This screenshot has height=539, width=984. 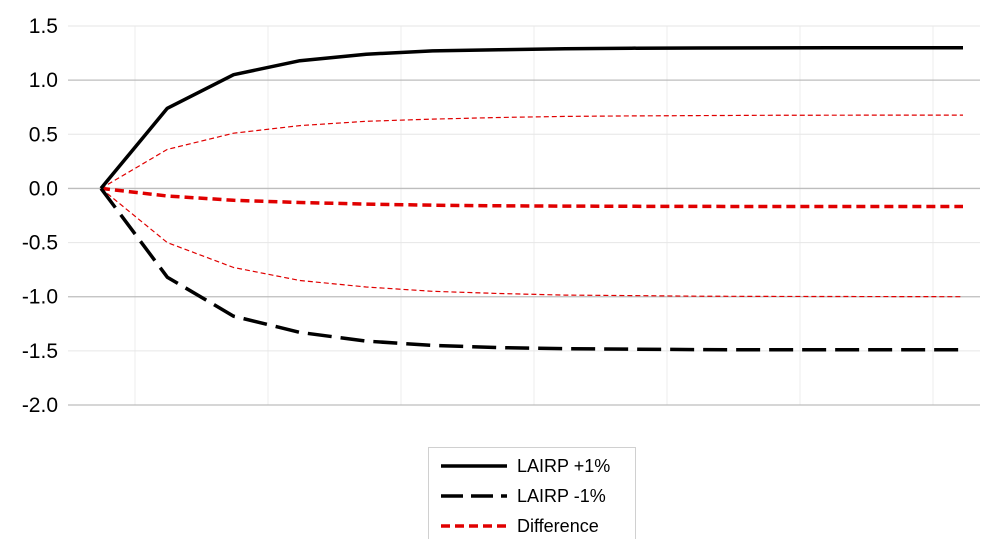 I want to click on y-tick-label: 0.0, so click(x=43, y=188).